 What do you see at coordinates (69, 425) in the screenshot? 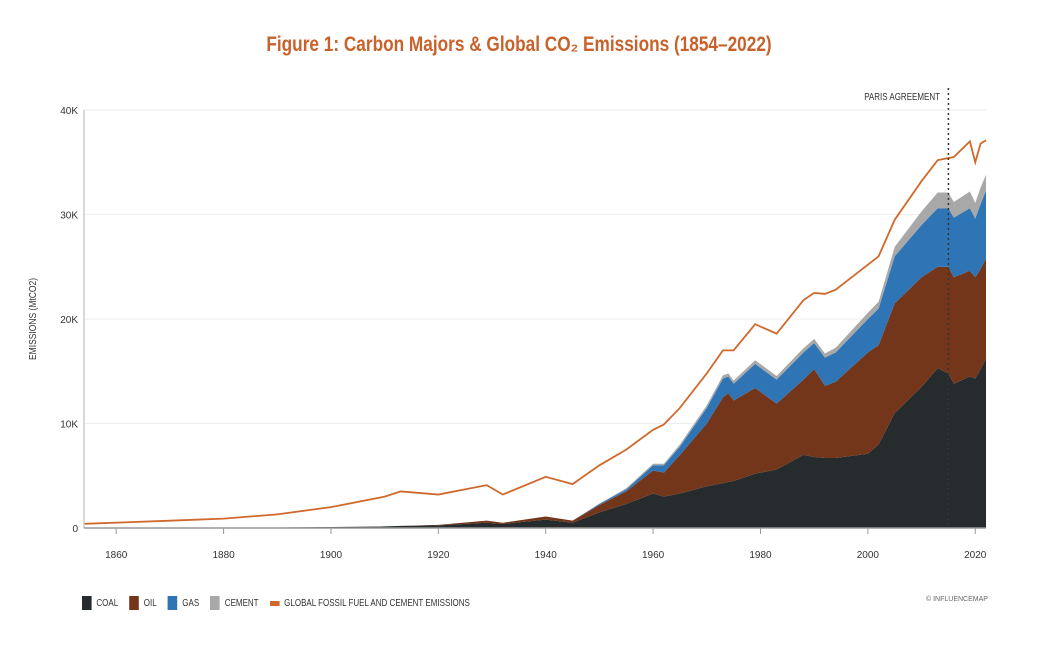
I see `y-tick-label: 10K` at bounding box center [69, 425].